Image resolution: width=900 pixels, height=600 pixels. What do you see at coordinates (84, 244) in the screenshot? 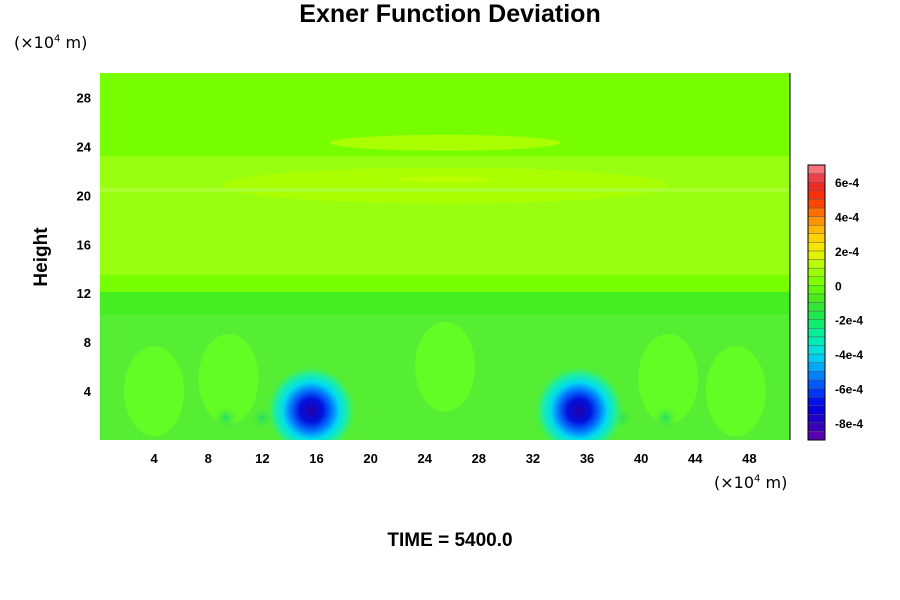
I see `y-tick-label: 16` at bounding box center [84, 244].